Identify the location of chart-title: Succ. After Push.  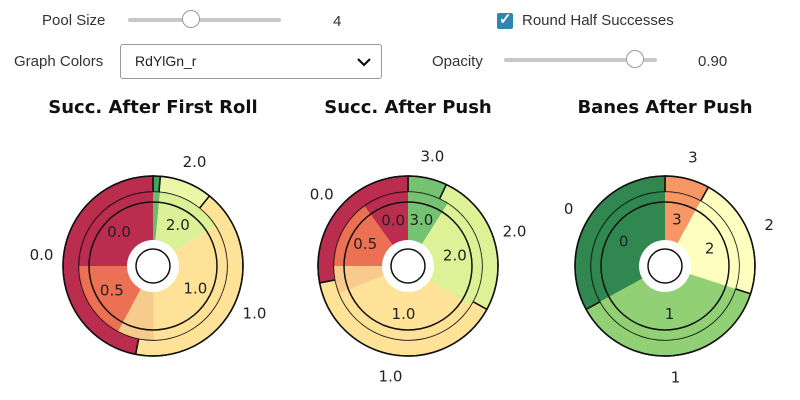
(407, 107).